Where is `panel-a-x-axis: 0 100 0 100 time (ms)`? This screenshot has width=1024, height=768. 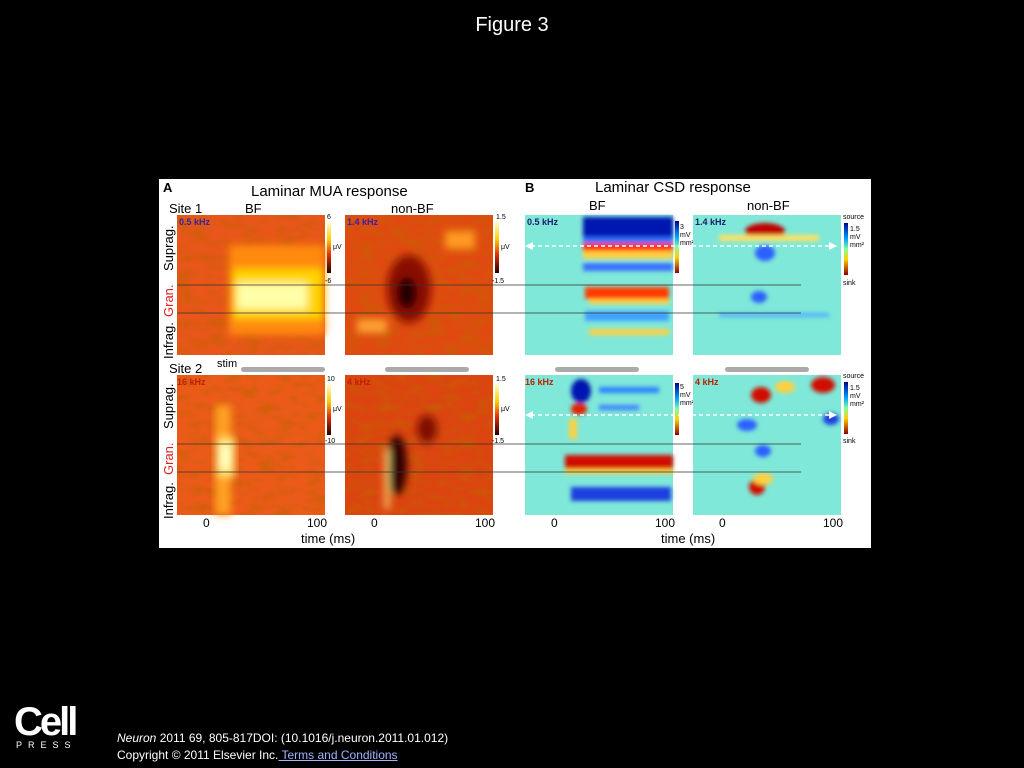 panel-a-x-axis: 0 100 0 100 time (ms) is located at coordinates (349, 531).